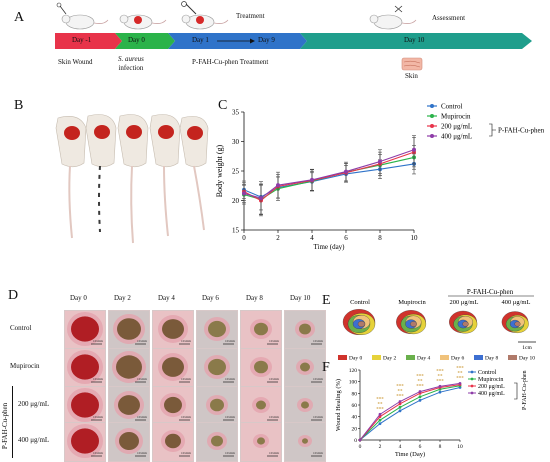  What do you see at coordinates (136, 40) in the screenshot?
I see `stage-label-day0: Day 0` at bounding box center [136, 40].